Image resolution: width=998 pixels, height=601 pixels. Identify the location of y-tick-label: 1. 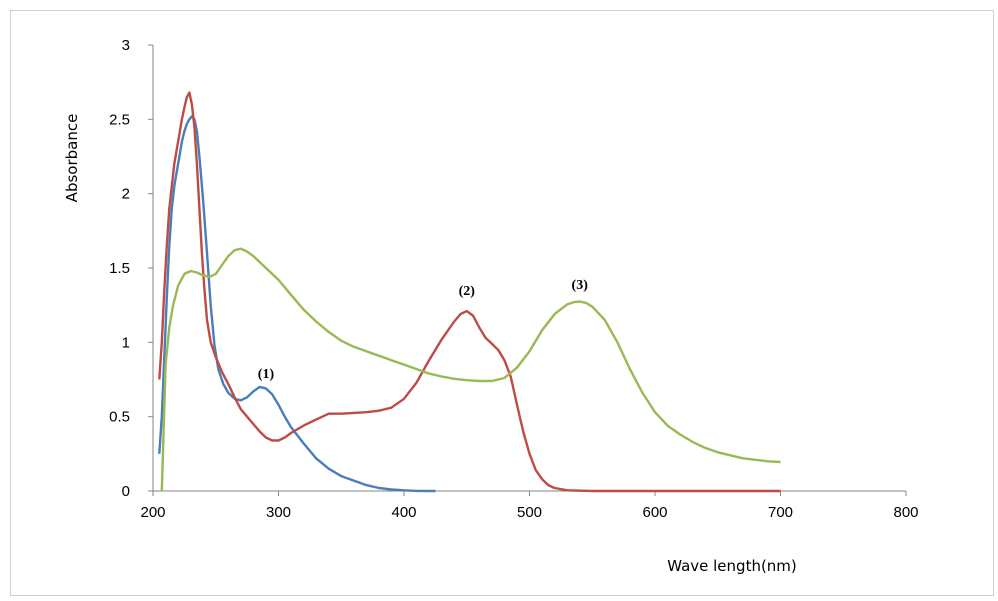
(126, 342).